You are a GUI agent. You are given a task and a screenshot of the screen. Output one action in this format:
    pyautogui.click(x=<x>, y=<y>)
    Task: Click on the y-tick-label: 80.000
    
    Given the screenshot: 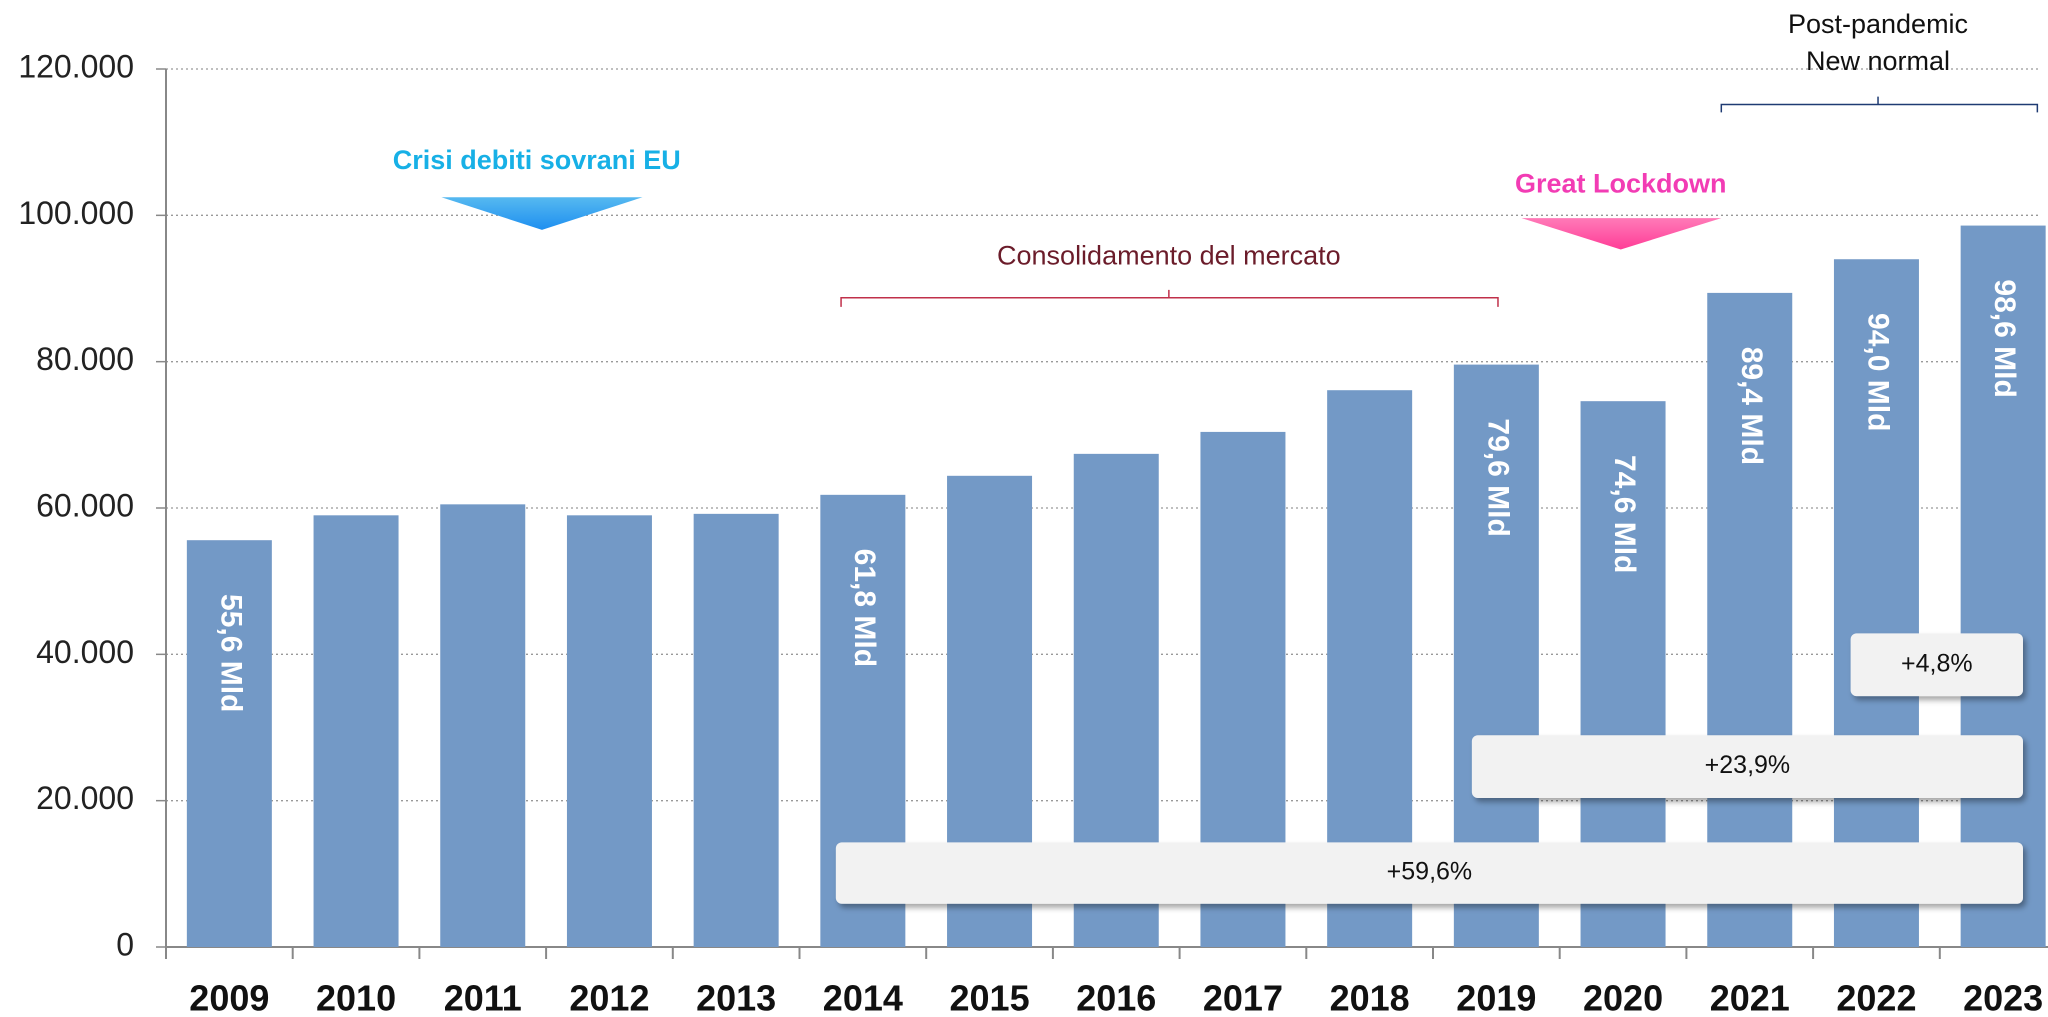 What is the action you would take?
    pyautogui.click(x=85, y=359)
    